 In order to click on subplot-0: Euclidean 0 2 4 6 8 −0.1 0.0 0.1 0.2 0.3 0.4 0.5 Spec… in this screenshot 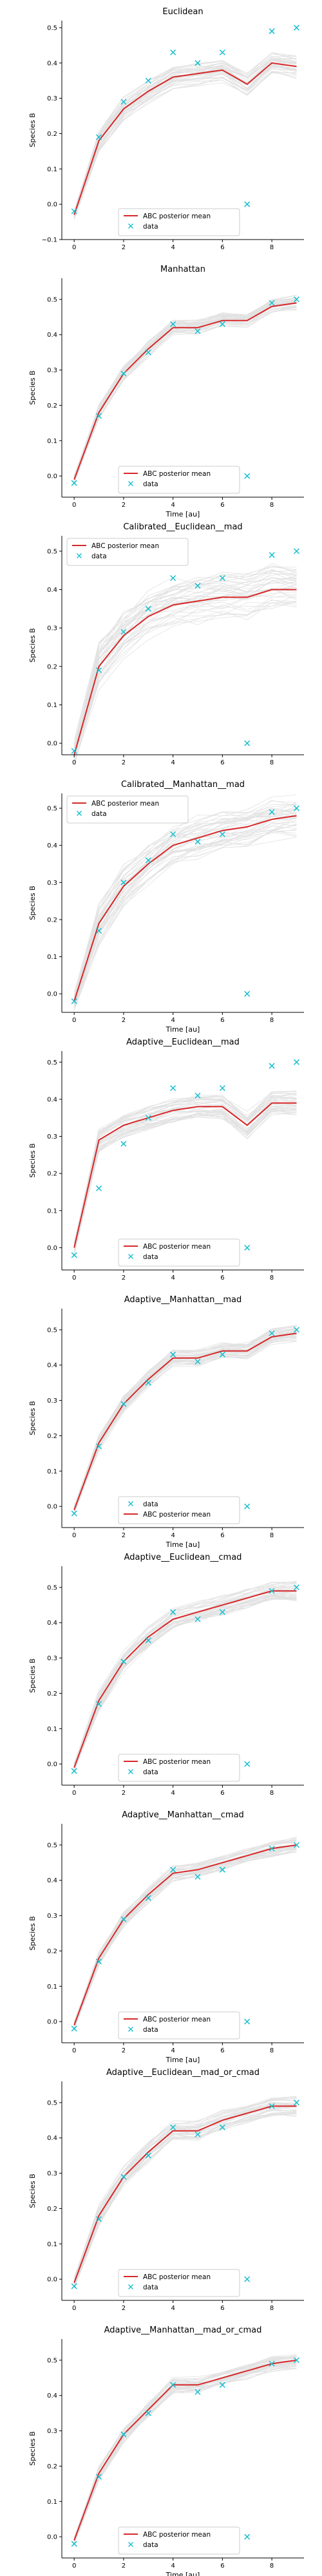, I will do `click(166, 129)`.